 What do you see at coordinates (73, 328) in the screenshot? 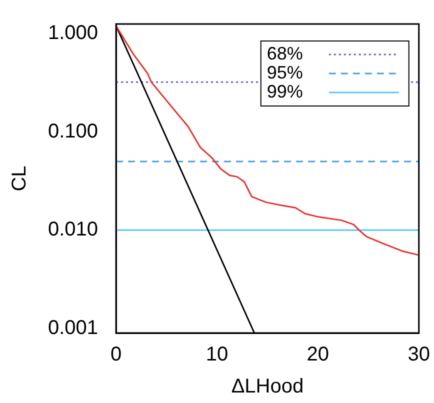
I see `y-tick-label: 0.001` at bounding box center [73, 328].